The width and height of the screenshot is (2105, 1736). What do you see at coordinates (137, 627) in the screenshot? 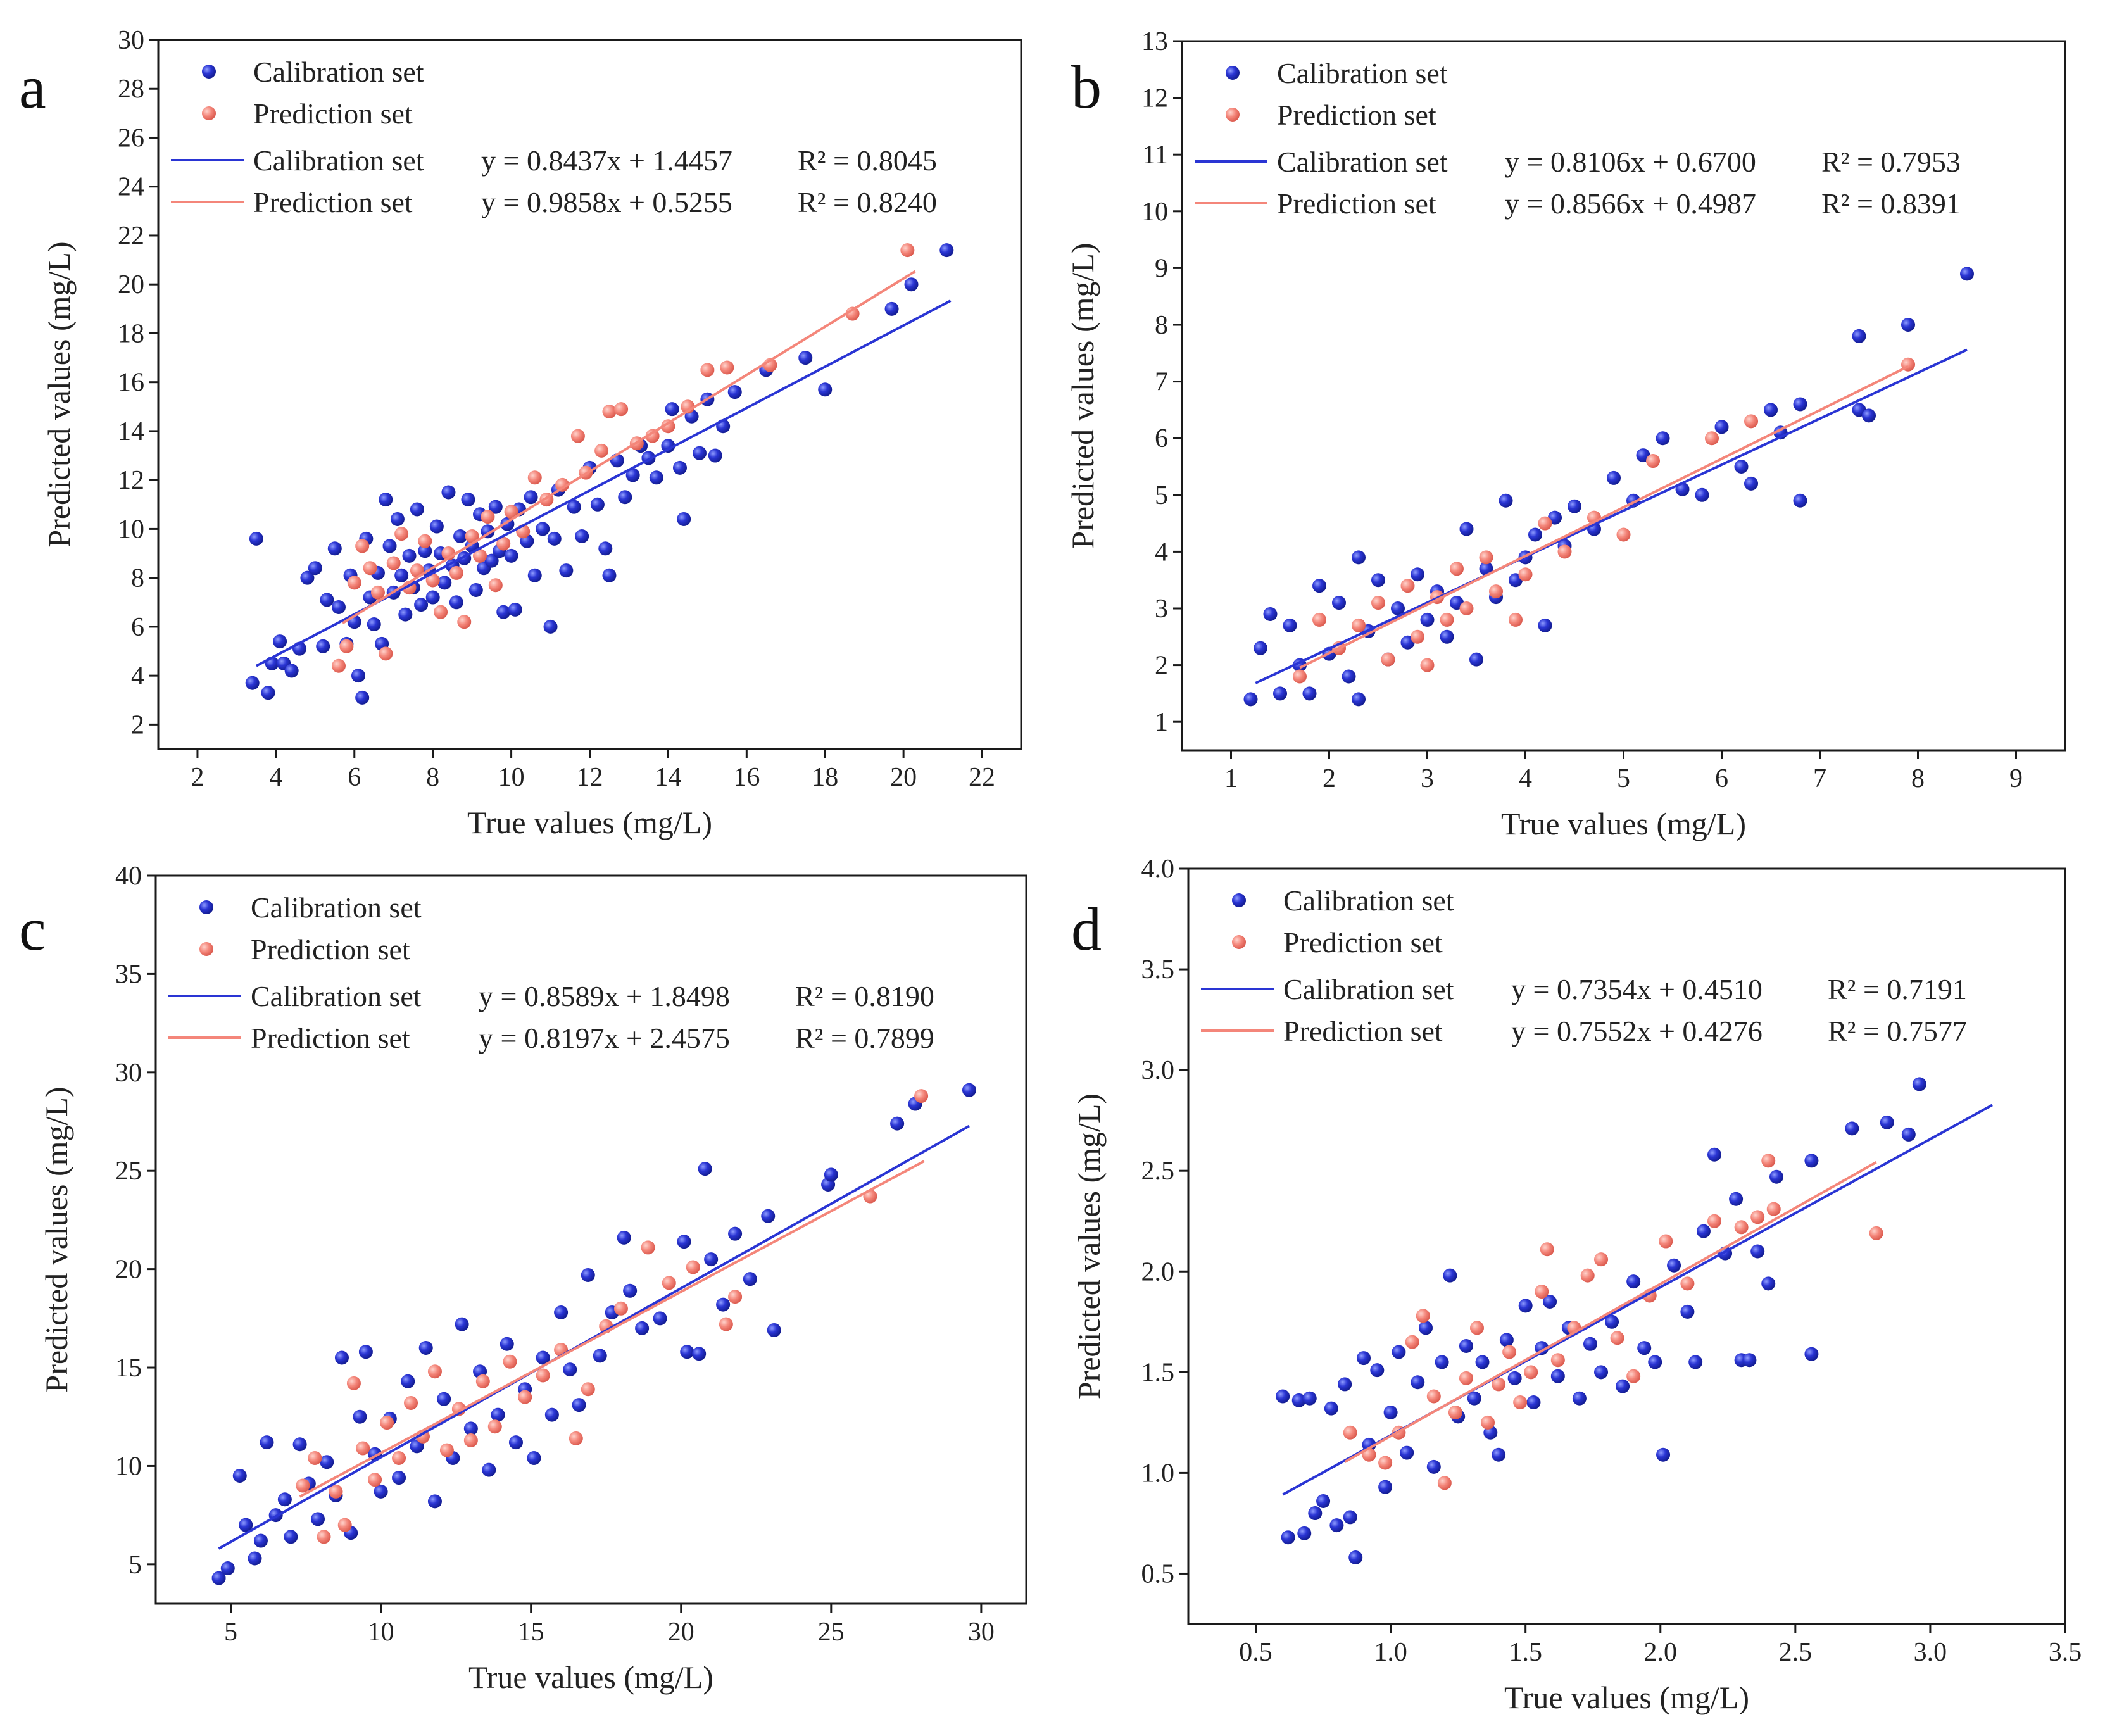
I see `y-tick-label: 6` at bounding box center [137, 627].